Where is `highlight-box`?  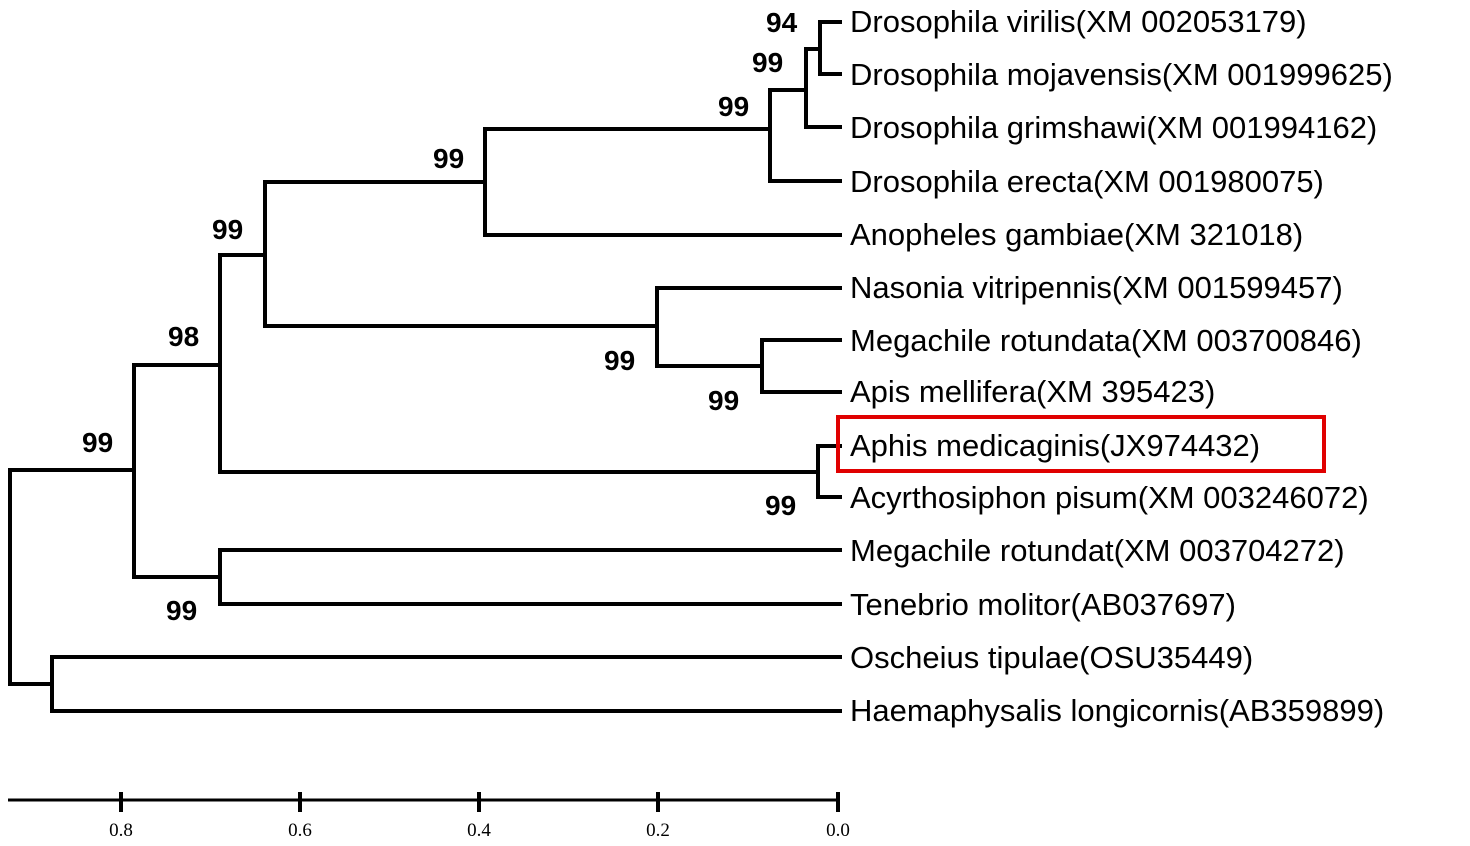
highlight-box is located at coordinates (1081, 444).